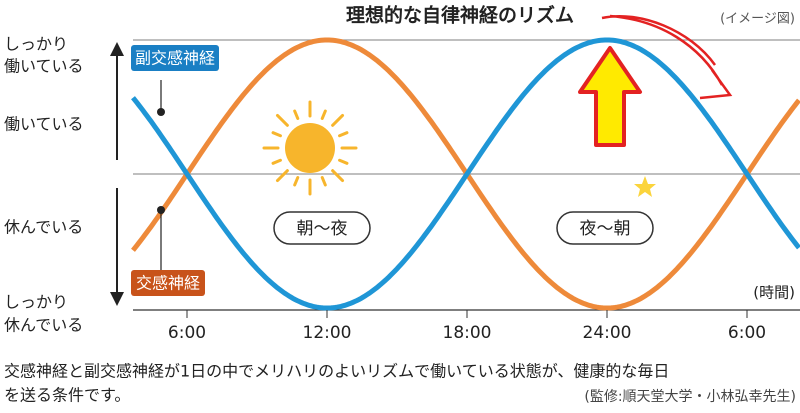 The height and width of the screenshot is (413, 800). What do you see at coordinates (310, 148) in the screenshot?
I see `sun-icon` at bounding box center [310, 148].